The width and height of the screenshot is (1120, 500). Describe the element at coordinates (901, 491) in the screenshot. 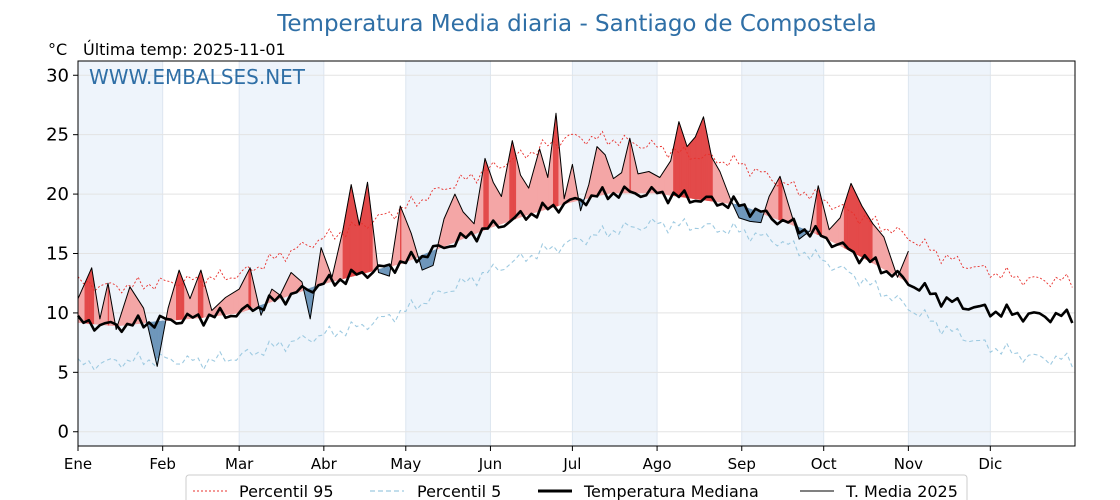

I see `legend-media-label: T. Media 2025` at that location.